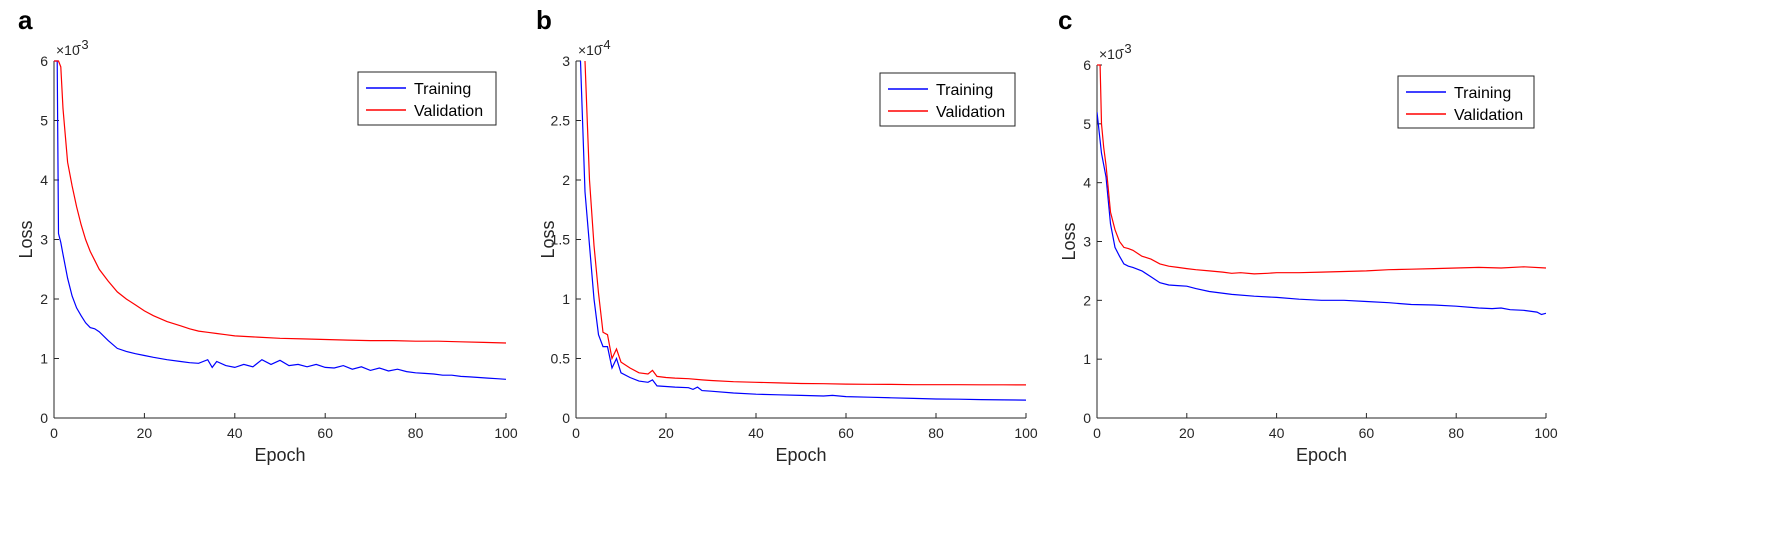 The image size is (1768, 542). Describe the element at coordinates (544, 20) in the screenshot. I see `panel-letter: b` at that location.